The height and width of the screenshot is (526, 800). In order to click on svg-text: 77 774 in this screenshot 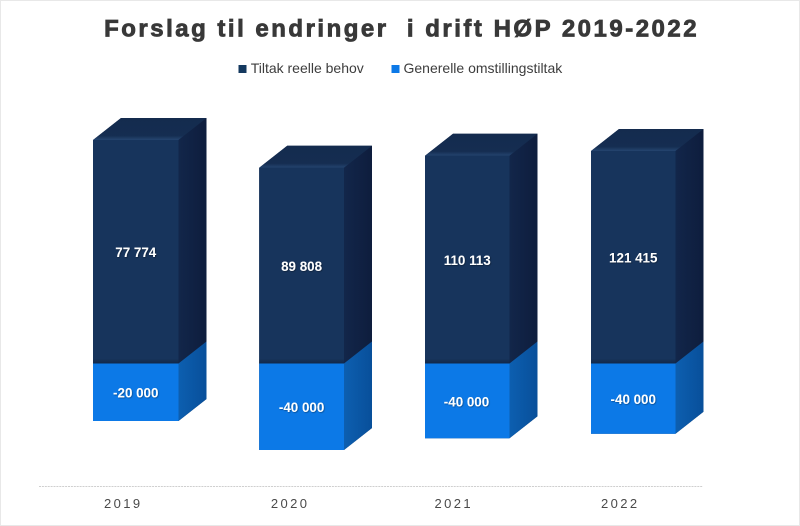, I will do `click(136, 252)`.